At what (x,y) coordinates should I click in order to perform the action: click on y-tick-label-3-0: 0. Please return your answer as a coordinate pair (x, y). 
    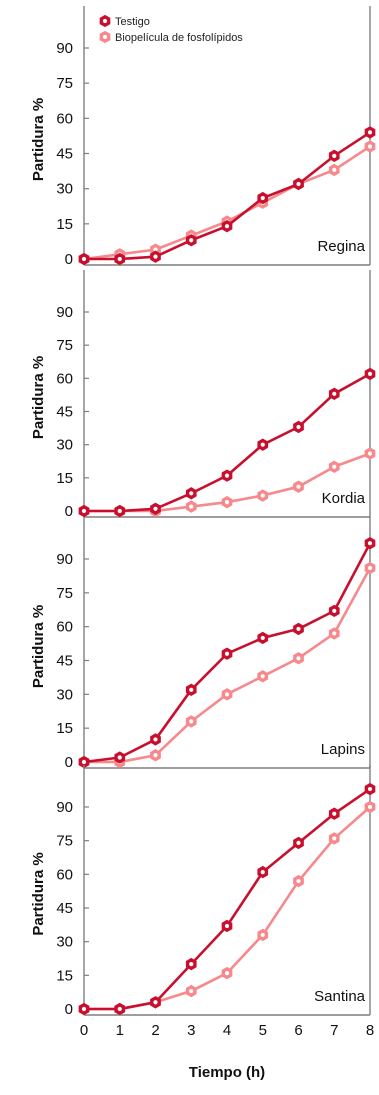
    Looking at the image, I should click on (69, 1009).